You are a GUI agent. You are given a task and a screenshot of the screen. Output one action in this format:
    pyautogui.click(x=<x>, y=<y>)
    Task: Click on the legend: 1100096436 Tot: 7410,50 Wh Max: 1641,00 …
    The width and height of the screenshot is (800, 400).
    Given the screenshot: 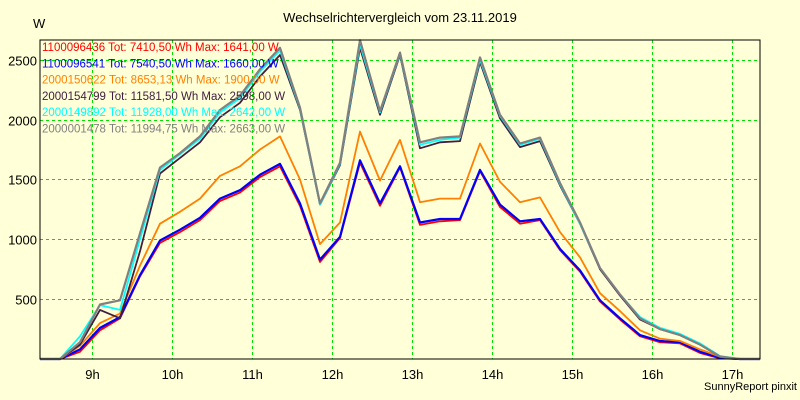 What is the action you would take?
    pyautogui.click(x=163, y=89)
    